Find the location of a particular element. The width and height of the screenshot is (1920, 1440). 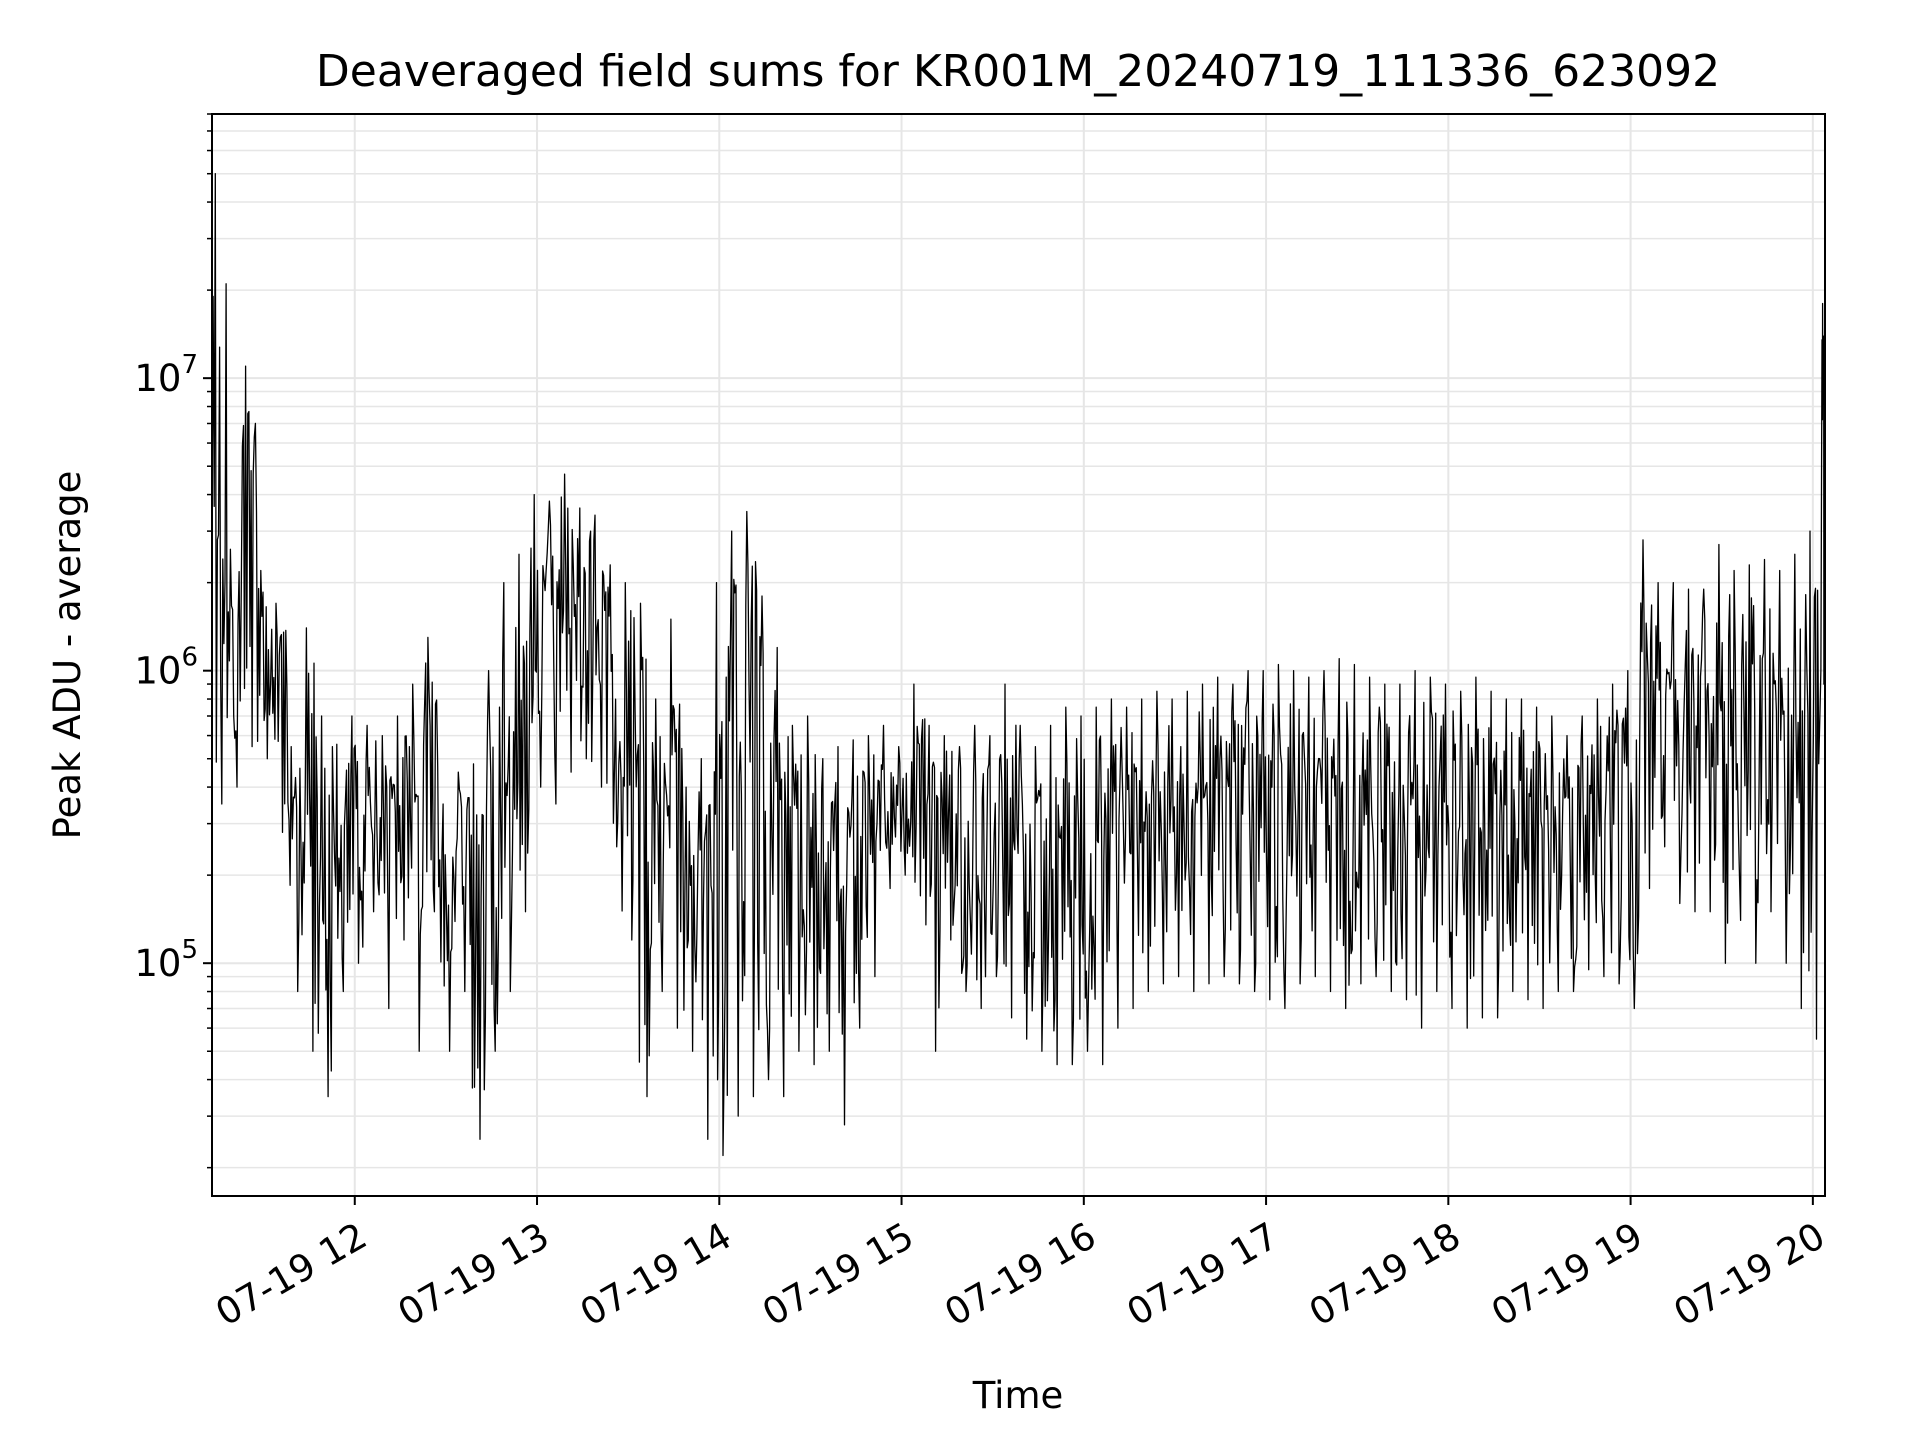

y-axis-label: Peak ADU - average is located at coordinates (67, 655).